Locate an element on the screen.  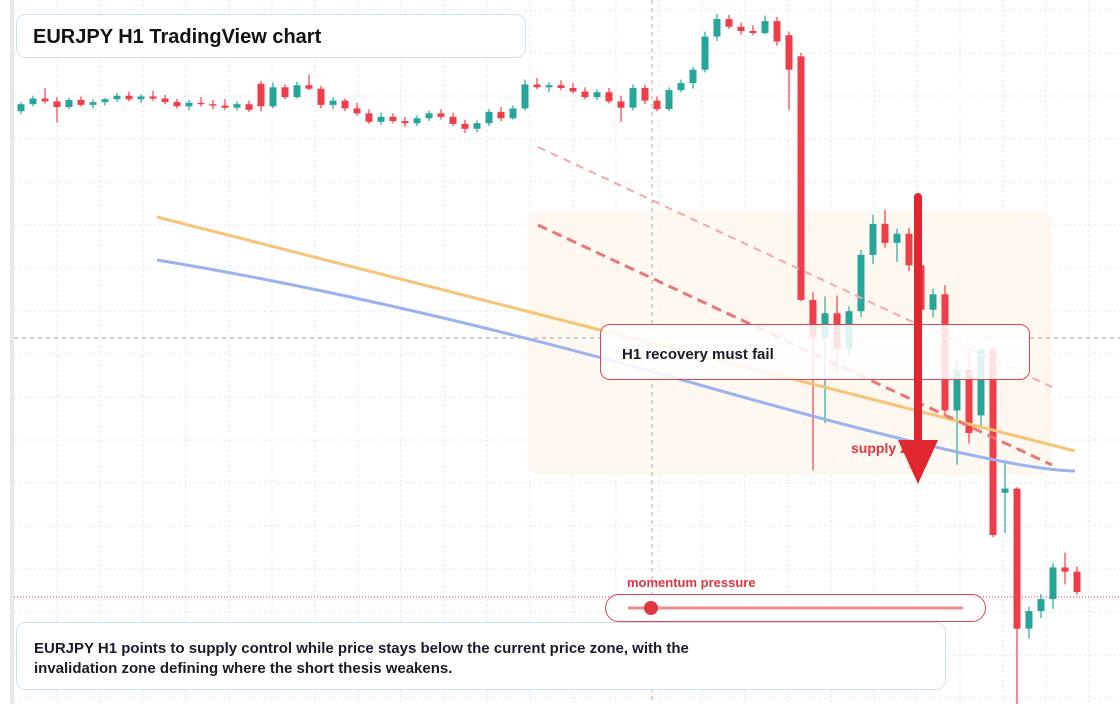
left-edge is located at coordinates (12, 352).